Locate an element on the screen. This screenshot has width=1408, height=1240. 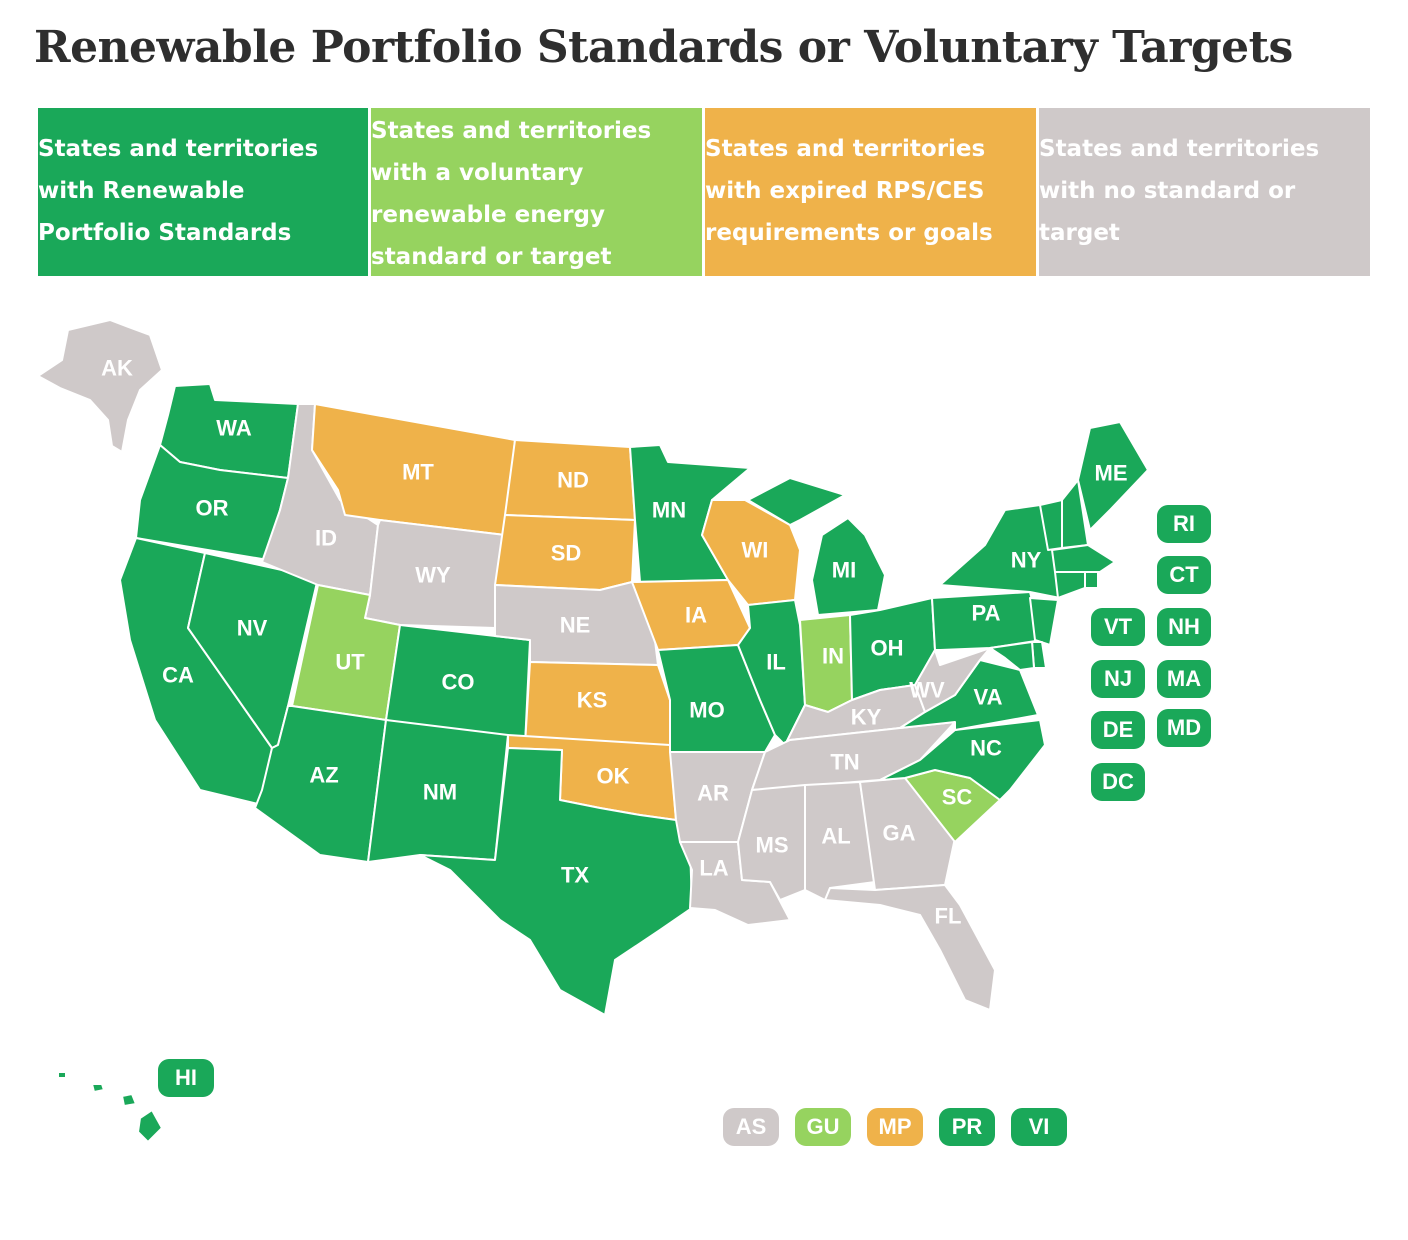
label-WA: WA is located at coordinates (234, 428).